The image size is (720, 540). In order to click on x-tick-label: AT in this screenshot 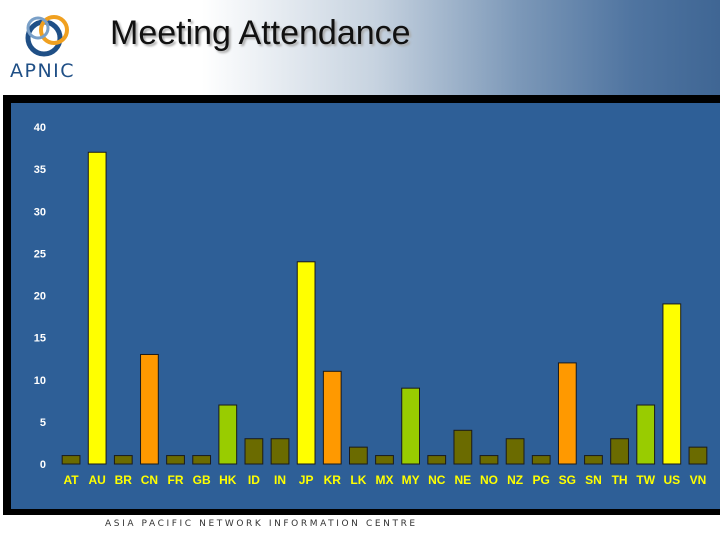, I will do `click(72, 480)`.